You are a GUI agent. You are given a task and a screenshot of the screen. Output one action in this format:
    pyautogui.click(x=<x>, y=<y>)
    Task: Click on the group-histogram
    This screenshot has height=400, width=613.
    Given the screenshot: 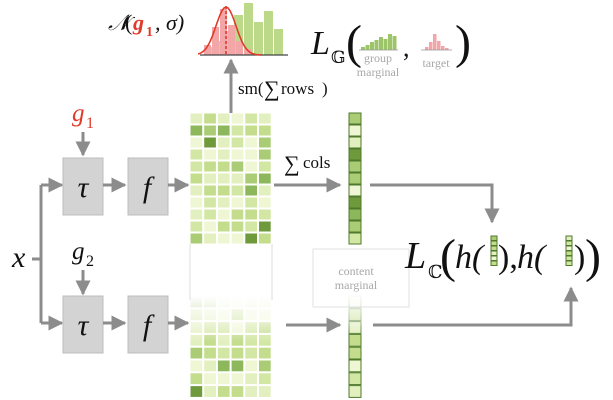 What is the action you would take?
    pyautogui.click(x=242, y=29)
    